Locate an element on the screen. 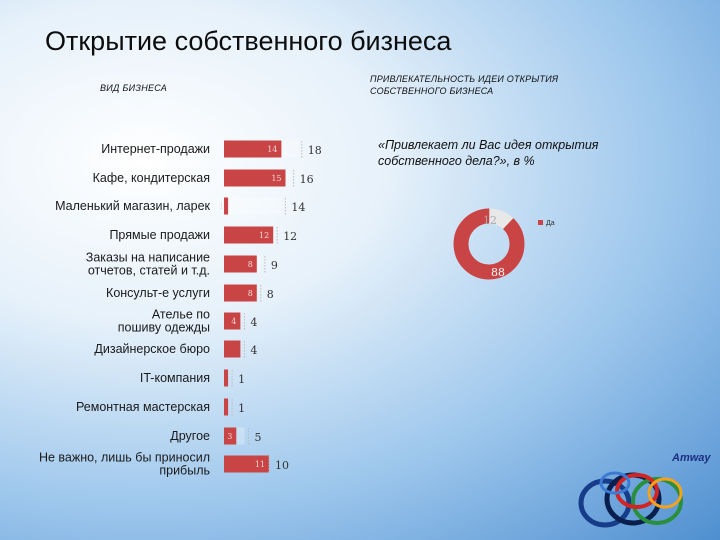 This screenshot has height=540, width=720. slide-title: Открытие собственного бизнеса is located at coordinates (248, 41).